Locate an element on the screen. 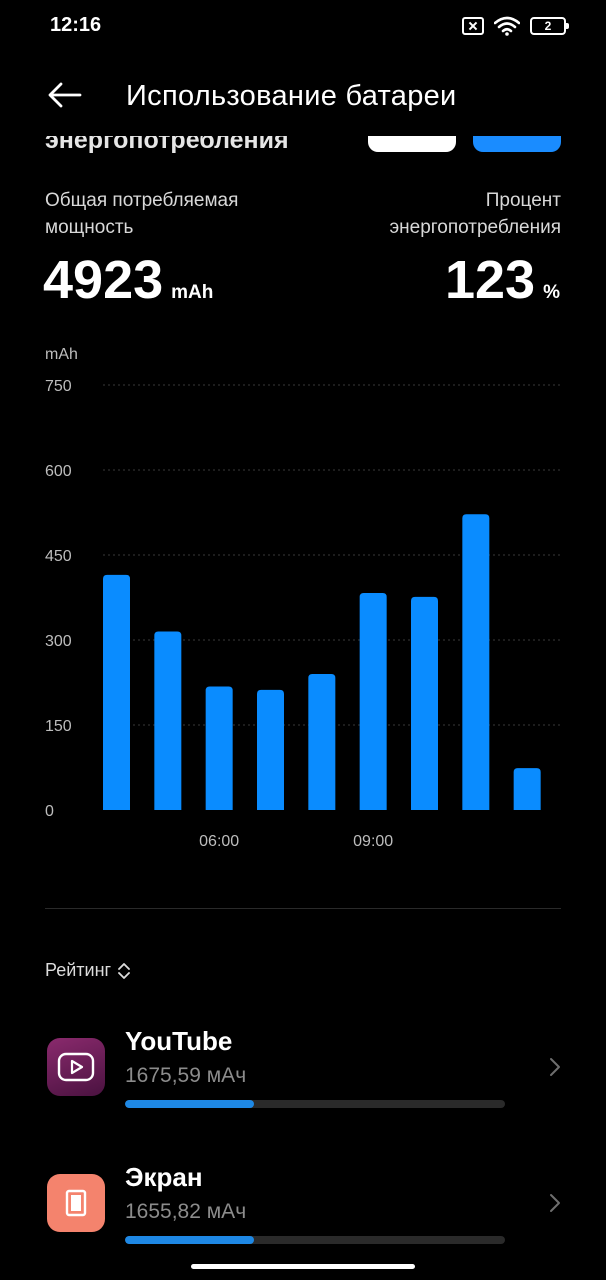 The image size is (606, 1280). percent-consumption-label: Процент энергопотребления is located at coordinates (475, 214).